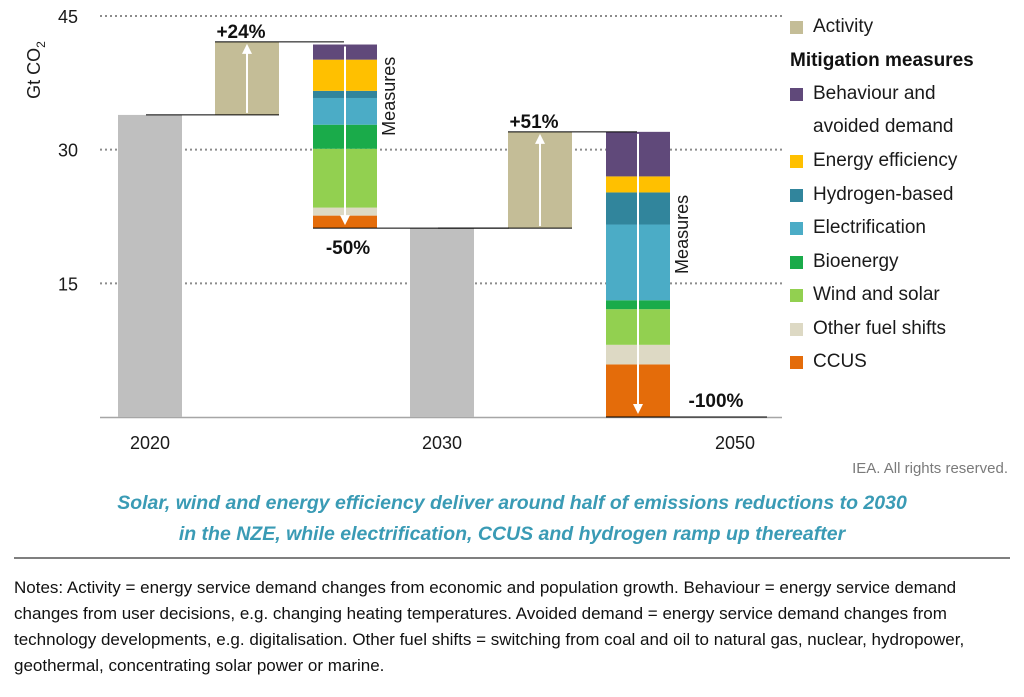 The width and height of the screenshot is (1024, 697). What do you see at coordinates (874, 93) in the screenshot?
I see `legend-label-behaviour-line1: Behaviour and` at bounding box center [874, 93].